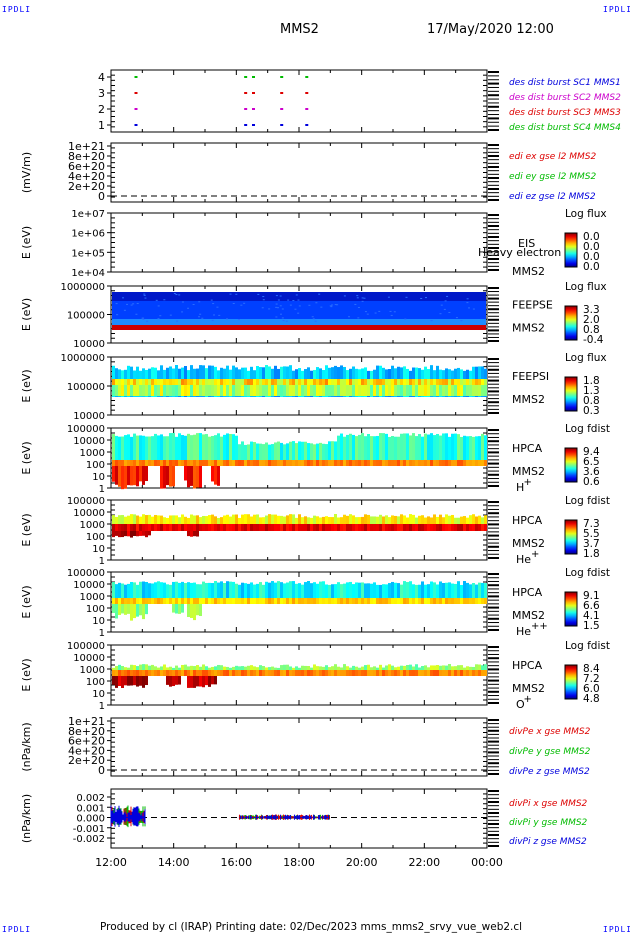  What do you see at coordinates (530, 376) in the screenshot?
I see `instrument-label: FEEPSI` at bounding box center [530, 376].